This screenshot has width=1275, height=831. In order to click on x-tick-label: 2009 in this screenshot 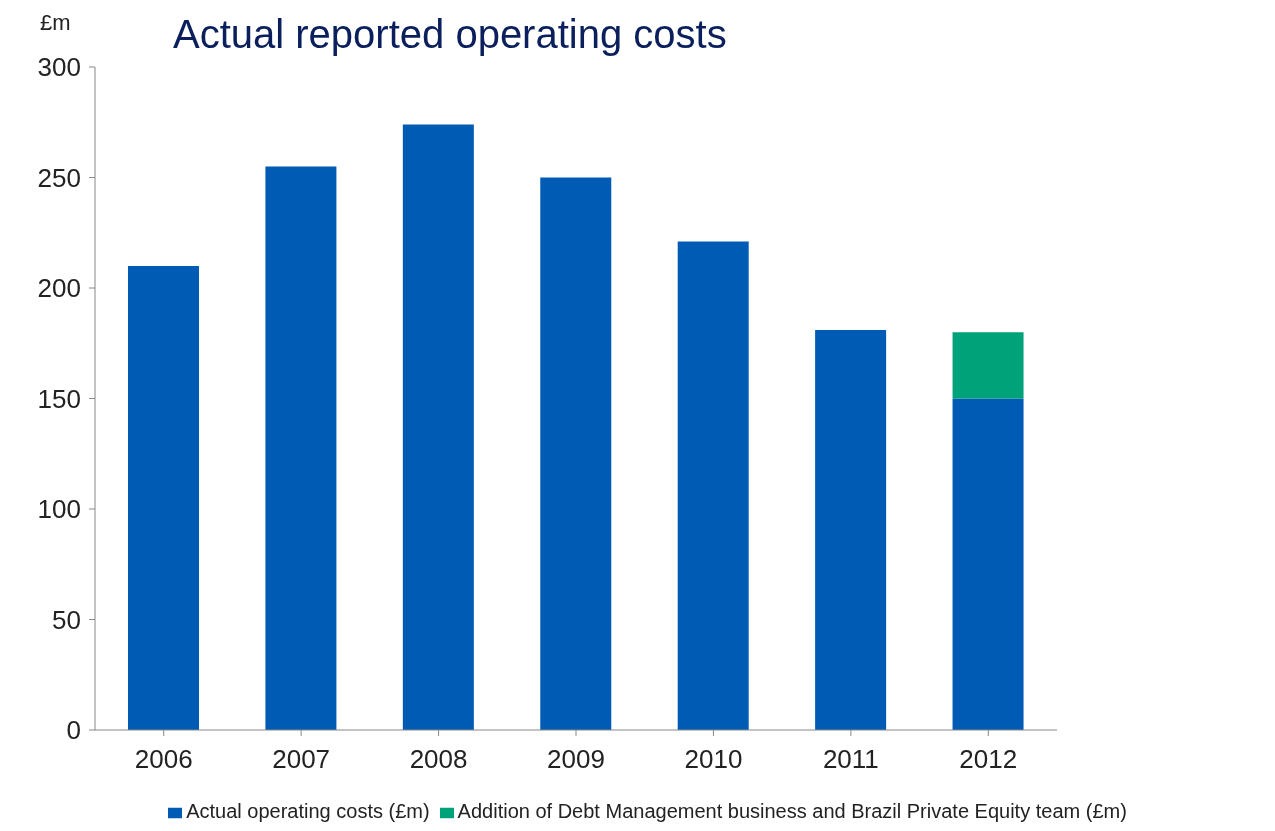, I will do `click(576, 759)`.